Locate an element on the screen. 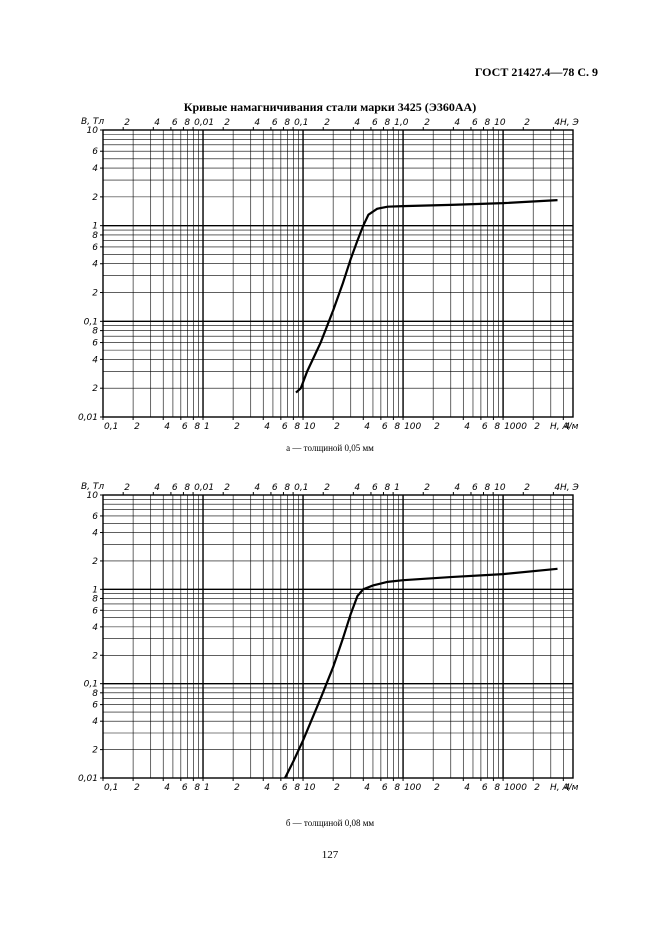 The width and height of the screenshot is (661, 936). x2-tick-label: 10 is located at coordinates (500, 123).